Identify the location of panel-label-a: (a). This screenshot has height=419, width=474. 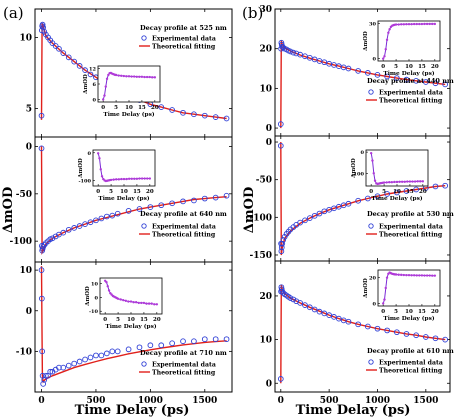
(13, 13).